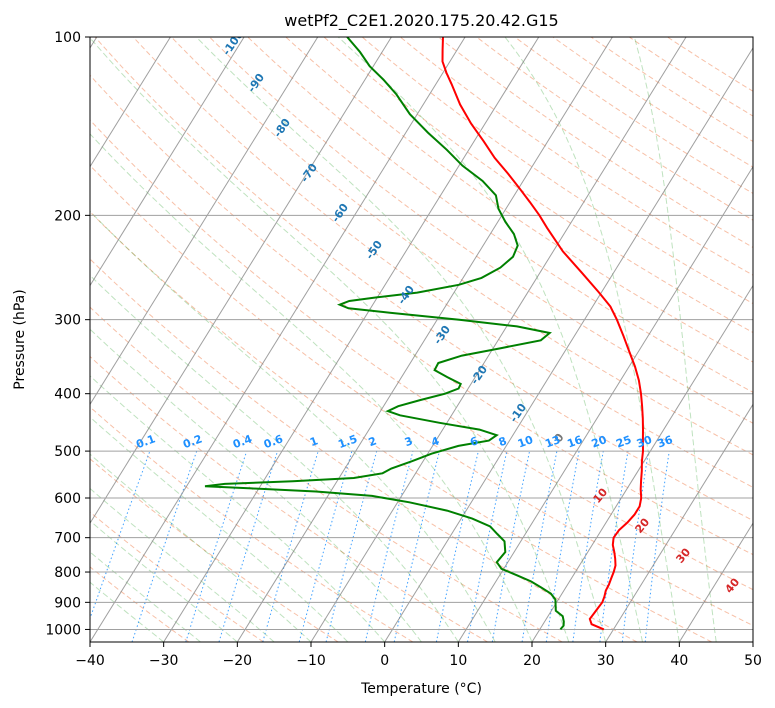 Image resolution: width=775 pixels, height=708 pixels. I want to click on x-tick-label: 40, so click(679, 661).